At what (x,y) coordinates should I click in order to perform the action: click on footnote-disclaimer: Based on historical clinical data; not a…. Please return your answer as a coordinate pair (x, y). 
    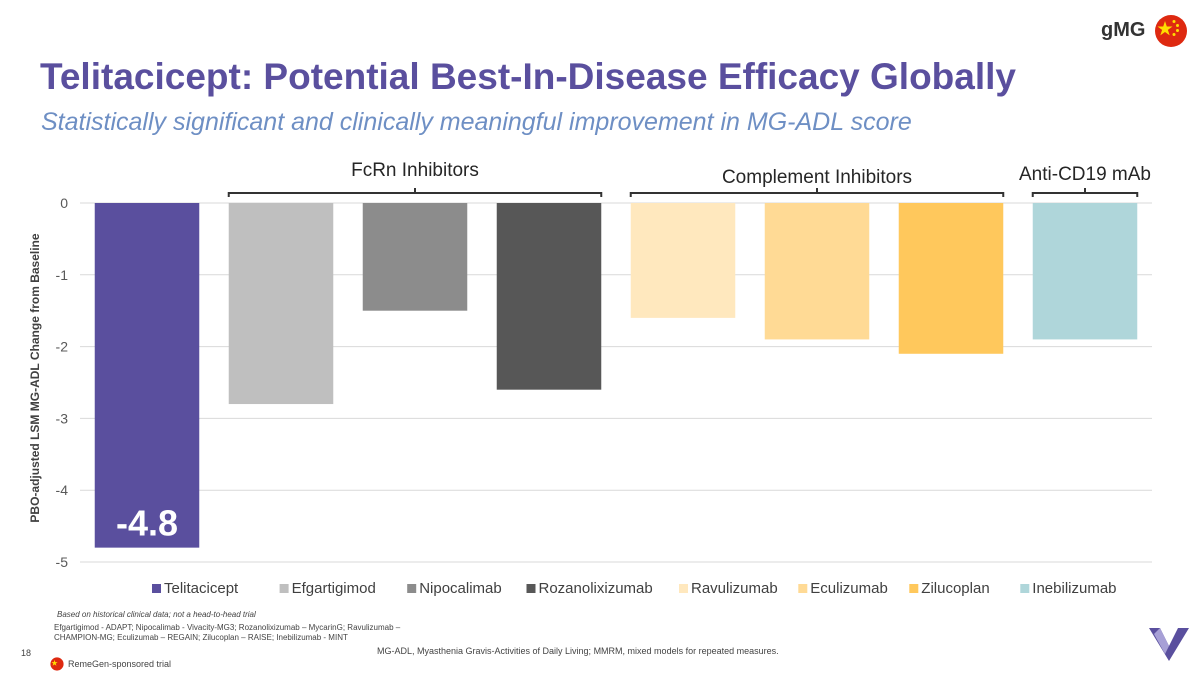
    Looking at the image, I should click on (156, 614).